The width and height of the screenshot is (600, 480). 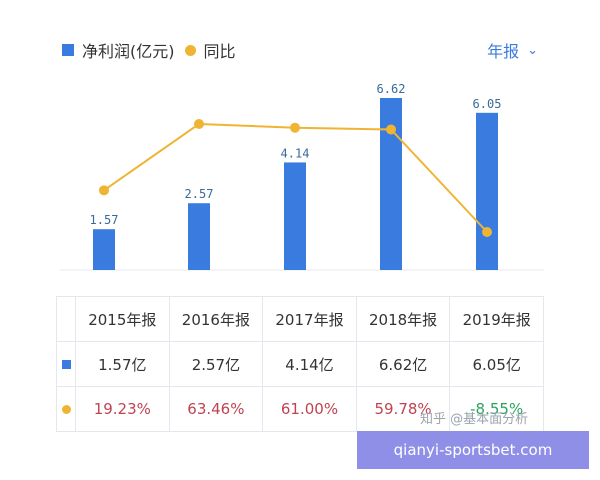 I want to click on line-series-icon, so click(x=66, y=409).